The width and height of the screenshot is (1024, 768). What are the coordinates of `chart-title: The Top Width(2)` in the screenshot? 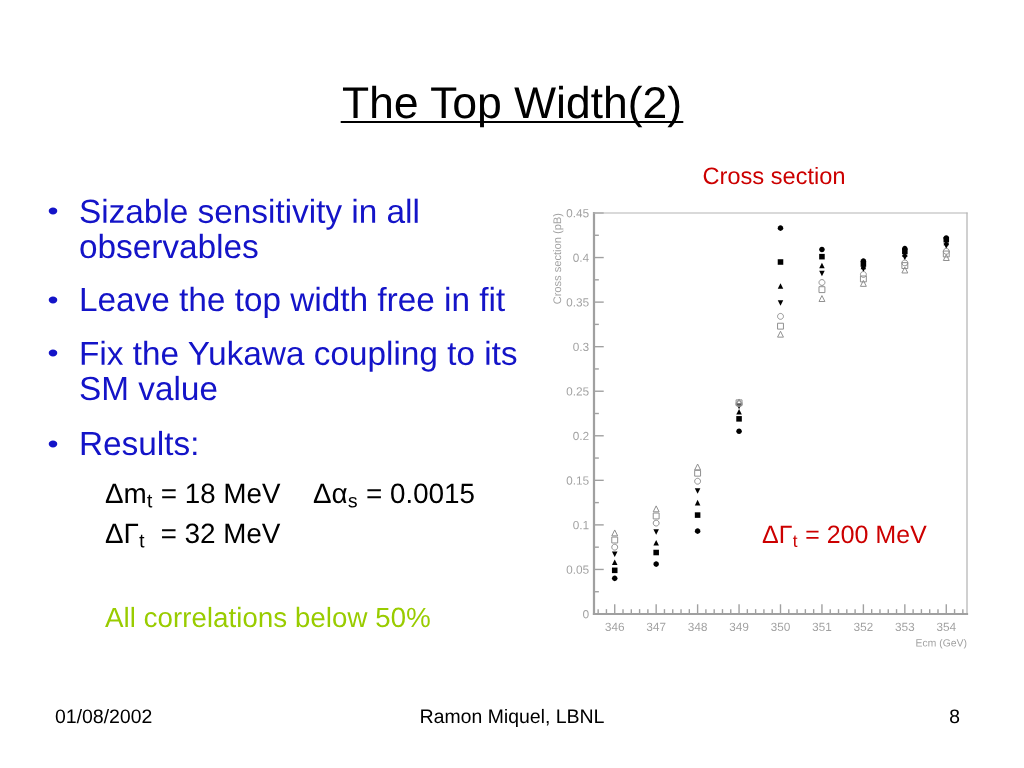 It's located at (511, 106).